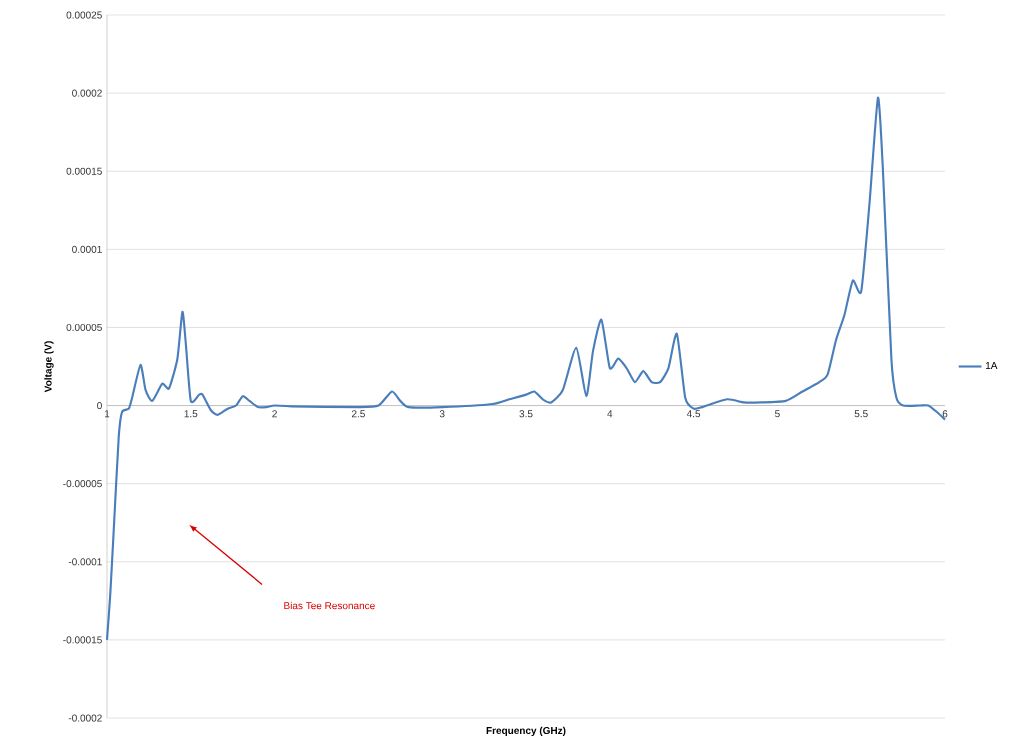  What do you see at coordinates (99, 406) in the screenshot?
I see `y-tick-label: 0` at bounding box center [99, 406].